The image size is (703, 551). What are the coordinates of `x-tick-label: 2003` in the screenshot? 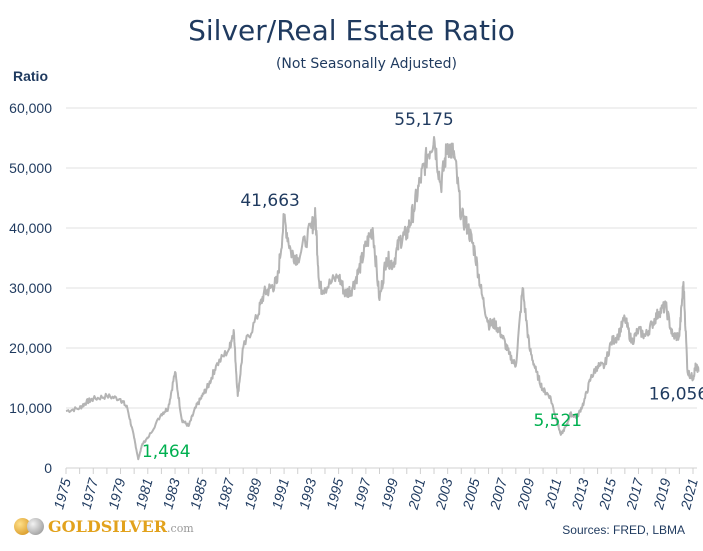 It's located at (444, 493).